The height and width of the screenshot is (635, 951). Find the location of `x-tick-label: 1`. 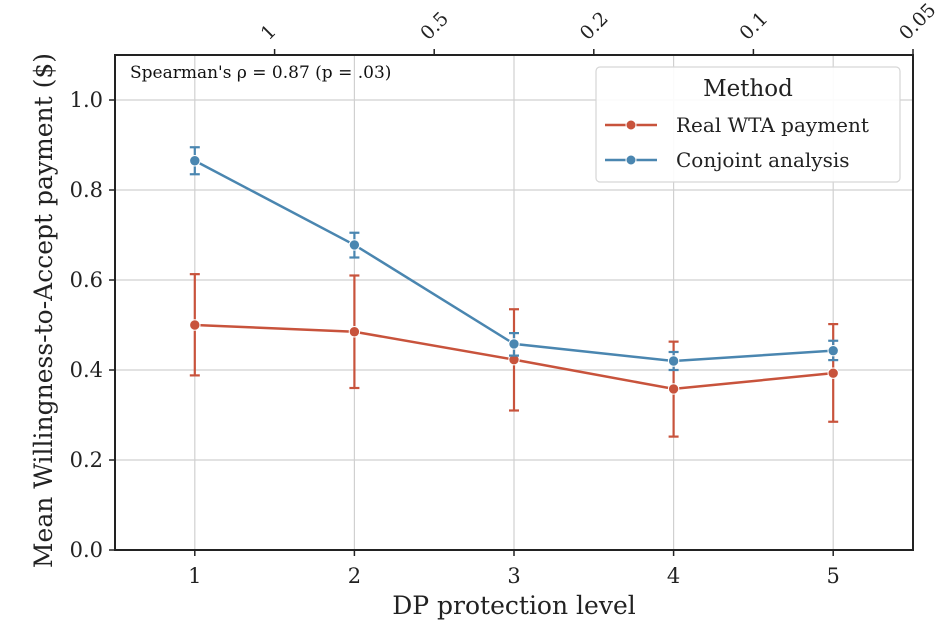

x-tick-label: 1 is located at coordinates (194, 576).